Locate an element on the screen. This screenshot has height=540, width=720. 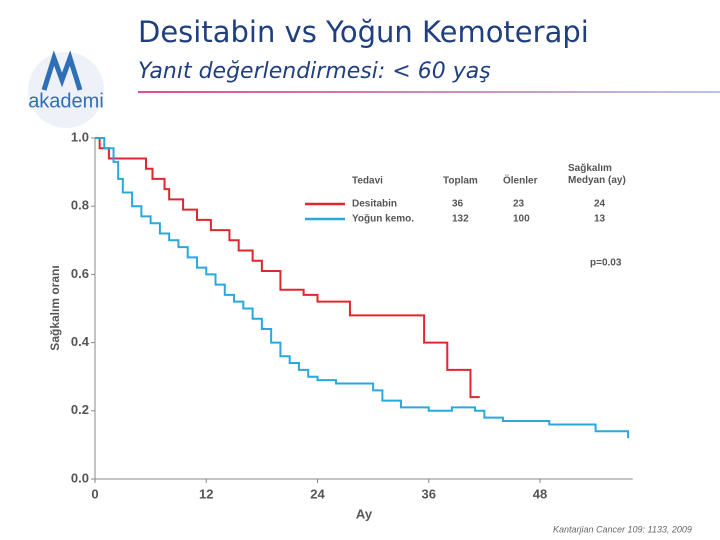
y-axis-label: Sağkalım oranı is located at coordinates (55, 307).